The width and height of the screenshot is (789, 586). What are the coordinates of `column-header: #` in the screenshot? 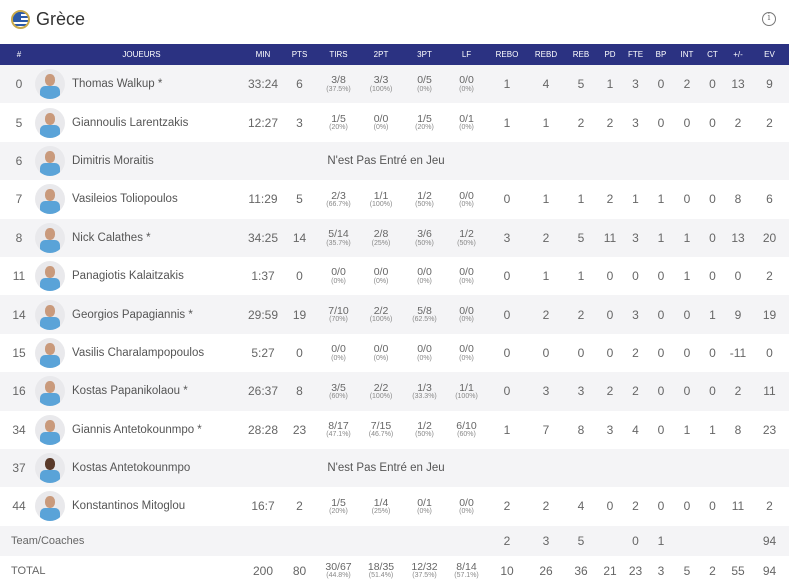 It's located at (19, 54).